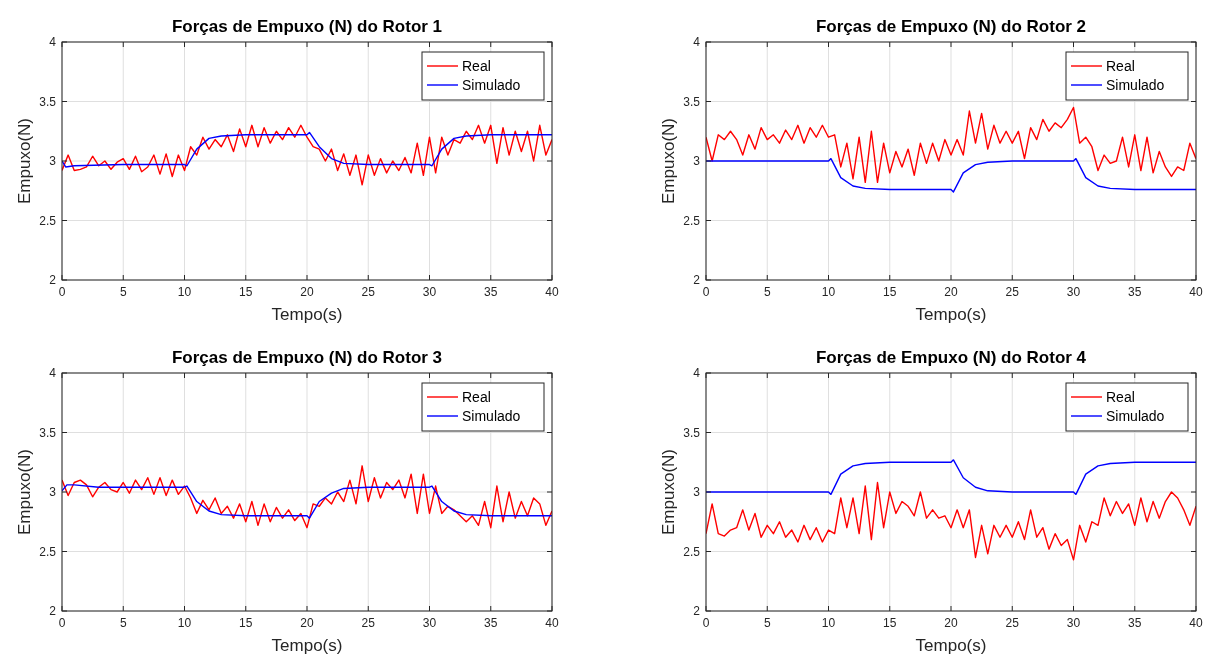 The height and width of the screenshot is (659, 1206). Describe the element at coordinates (307, 357) in the screenshot. I see `chart-title: Forças de Empuxo (N) do Rotor 3` at that location.